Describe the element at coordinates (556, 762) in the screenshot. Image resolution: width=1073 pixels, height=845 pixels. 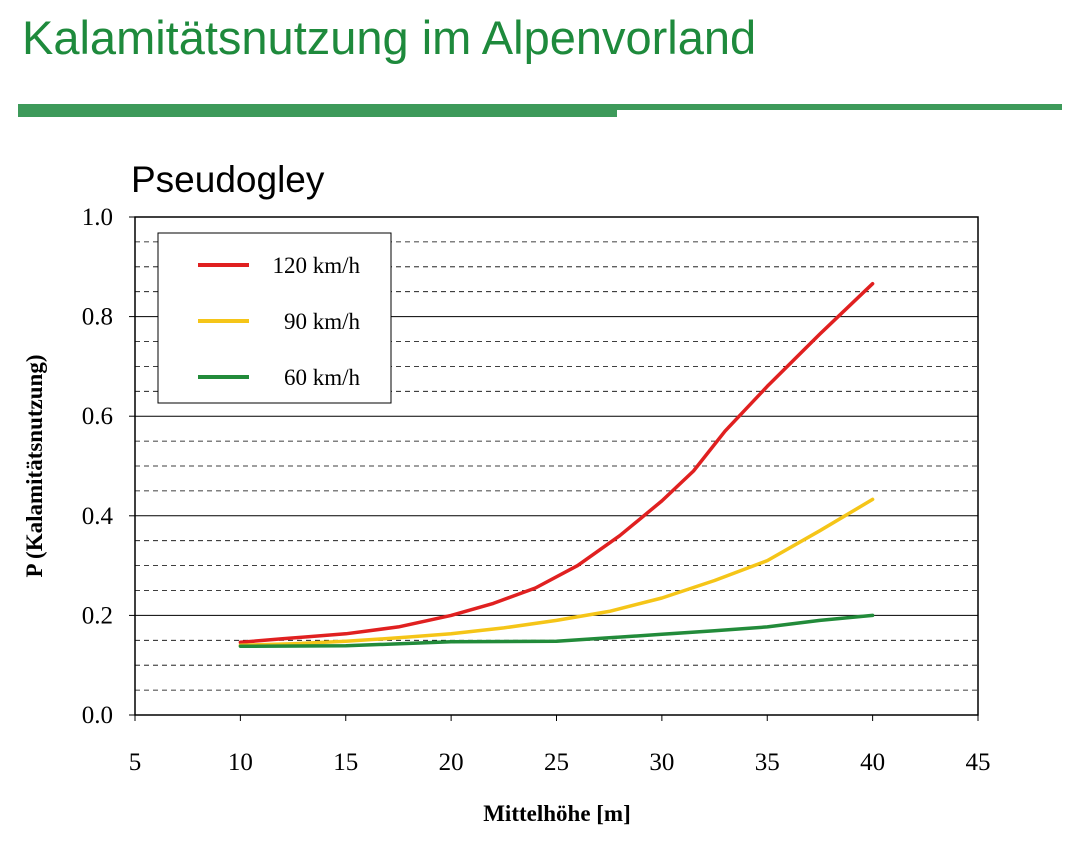
I see `x-tick-label: 25` at that location.